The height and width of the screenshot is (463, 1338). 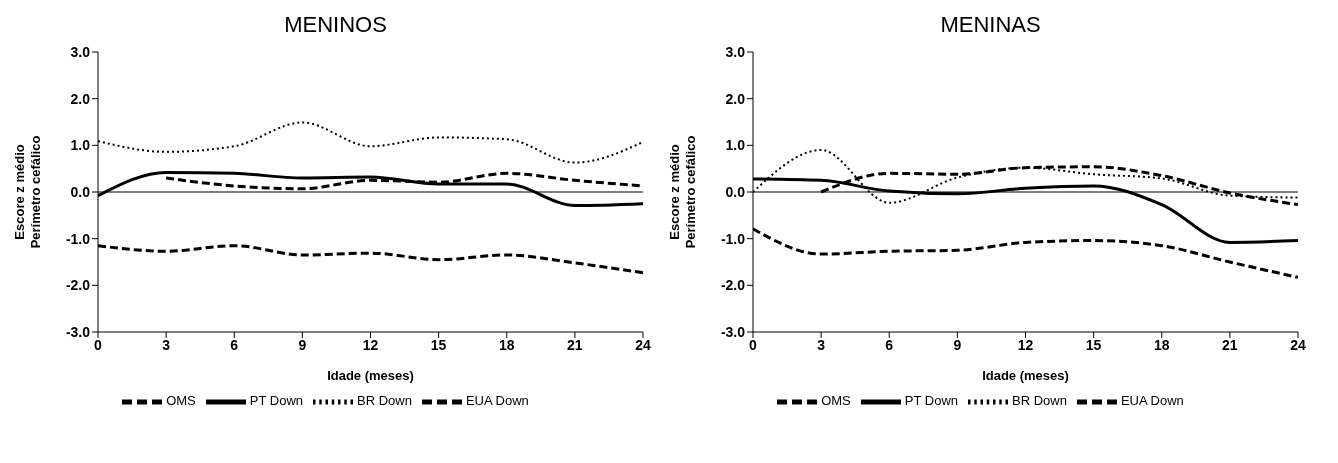 What do you see at coordinates (990, 25) in the screenshot?
I see `chart-title: MENINAS` at bounding box center [990, 25].